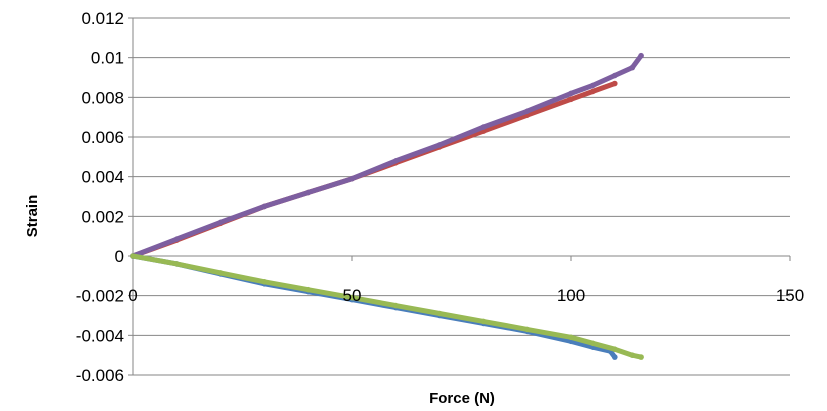  Describe the element at coordinates (102, 97) in the screenshot. I see `y-tick-label-2: 0.008` at that location.